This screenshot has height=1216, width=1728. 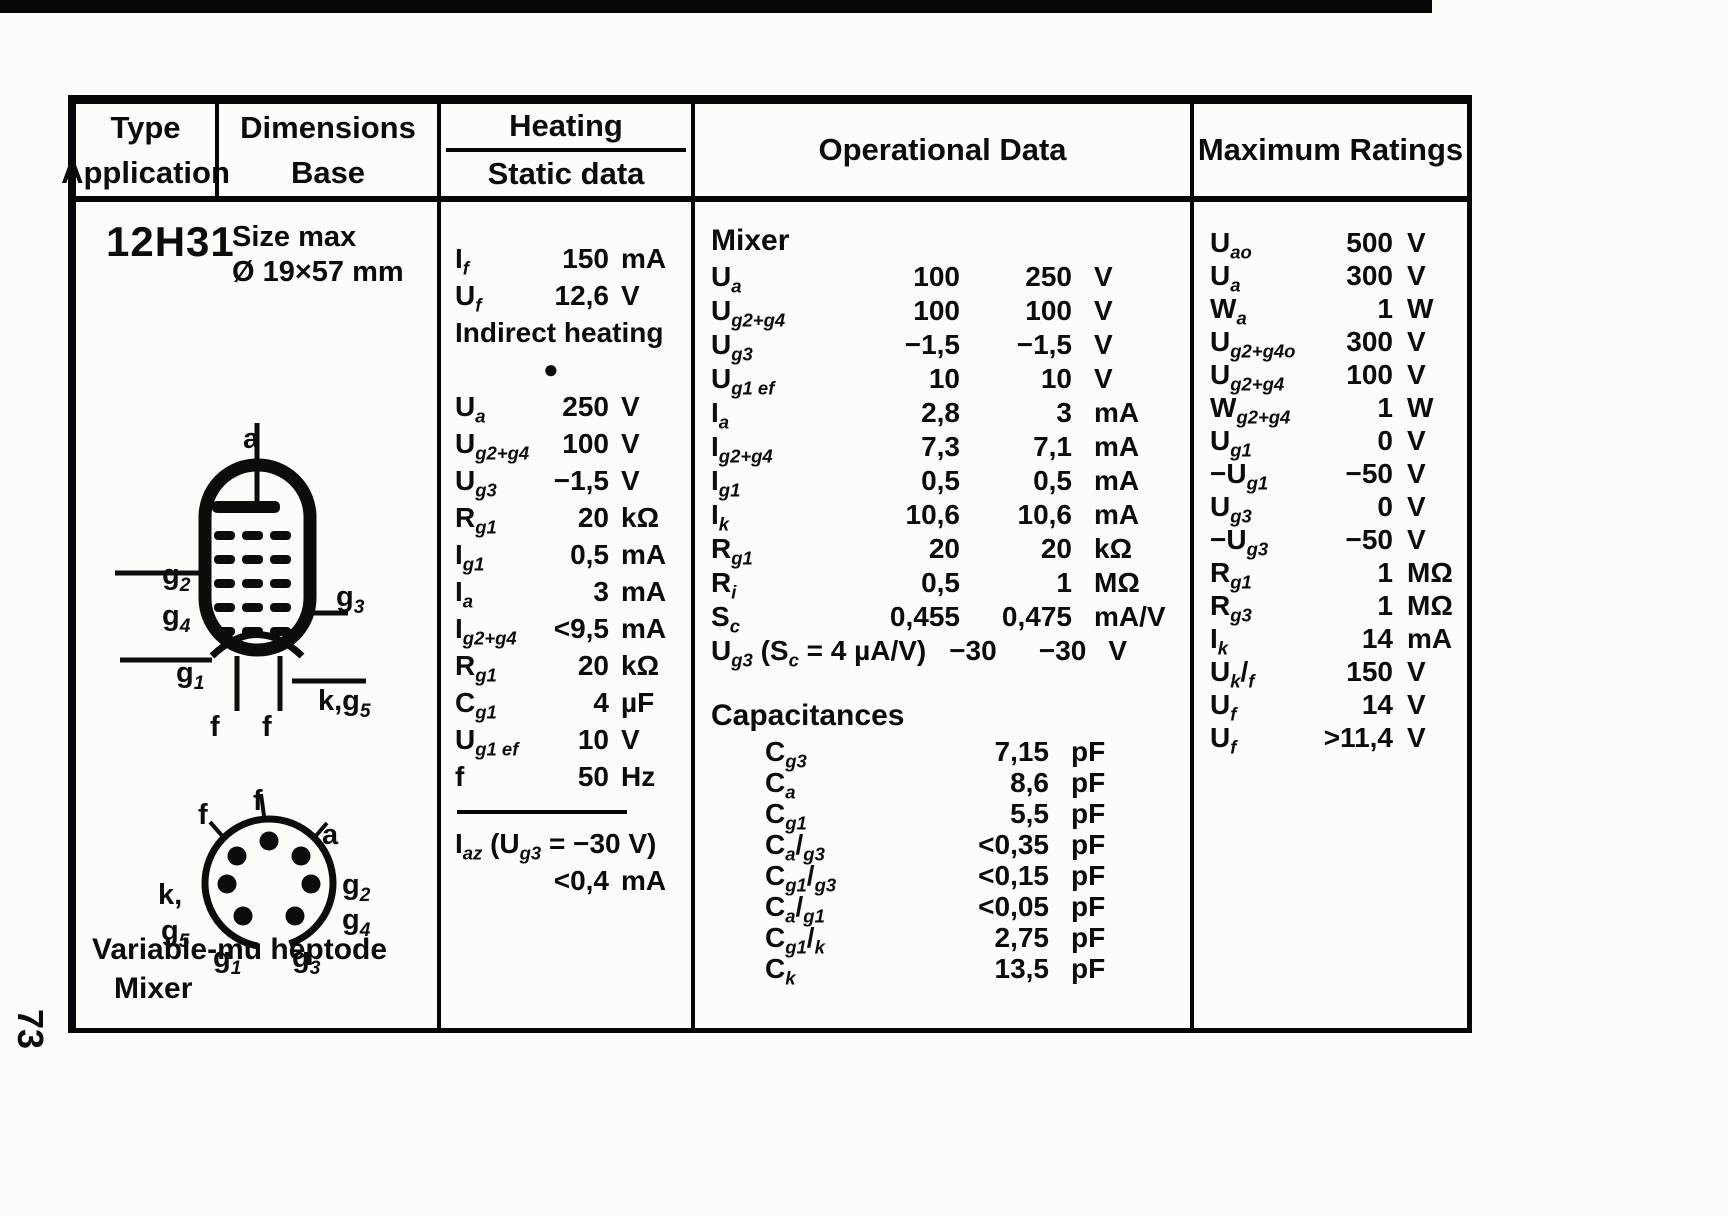 What do you see at coordinates (320, 830) in the screenshot?
I see `pin-tick` at bounding box center [320, 830].